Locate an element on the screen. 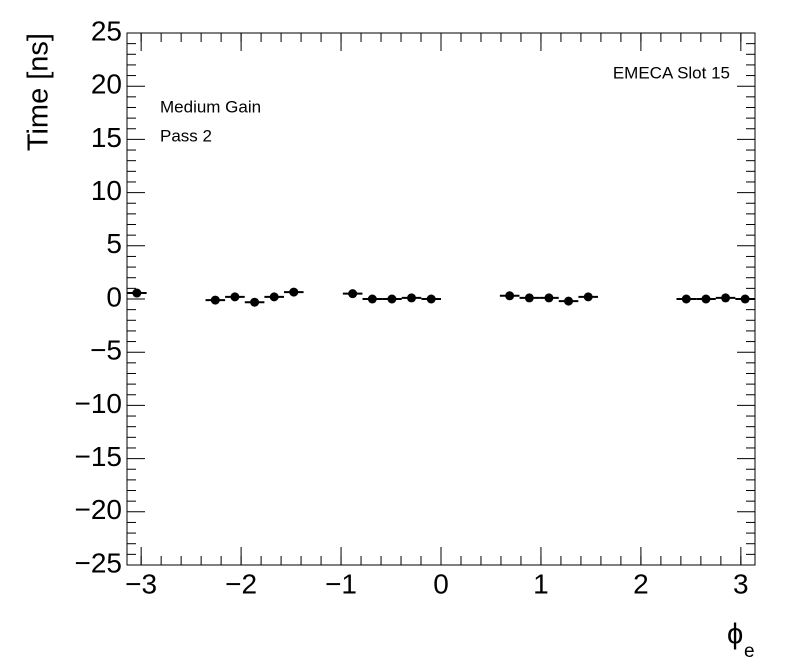 This screenshot has width=796, height=672. x-tick-label: −3 is located at coordinates (141, 583).